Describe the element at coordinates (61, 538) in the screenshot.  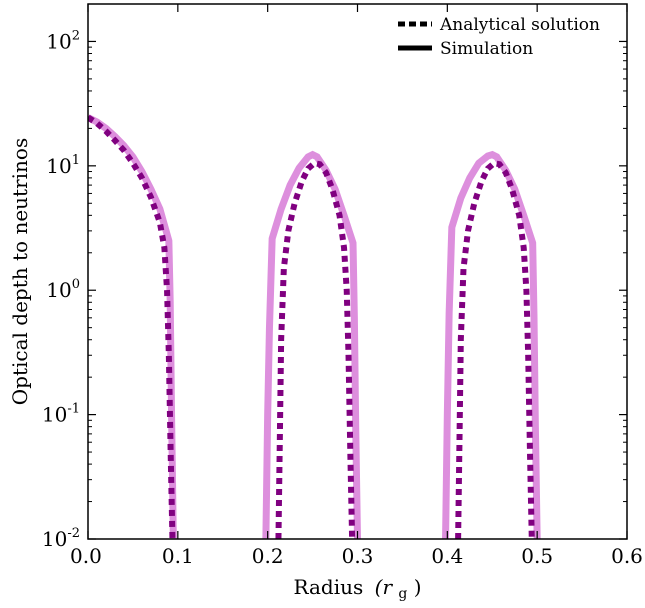
I see `y-tick-label: 10⁻²` at that location.